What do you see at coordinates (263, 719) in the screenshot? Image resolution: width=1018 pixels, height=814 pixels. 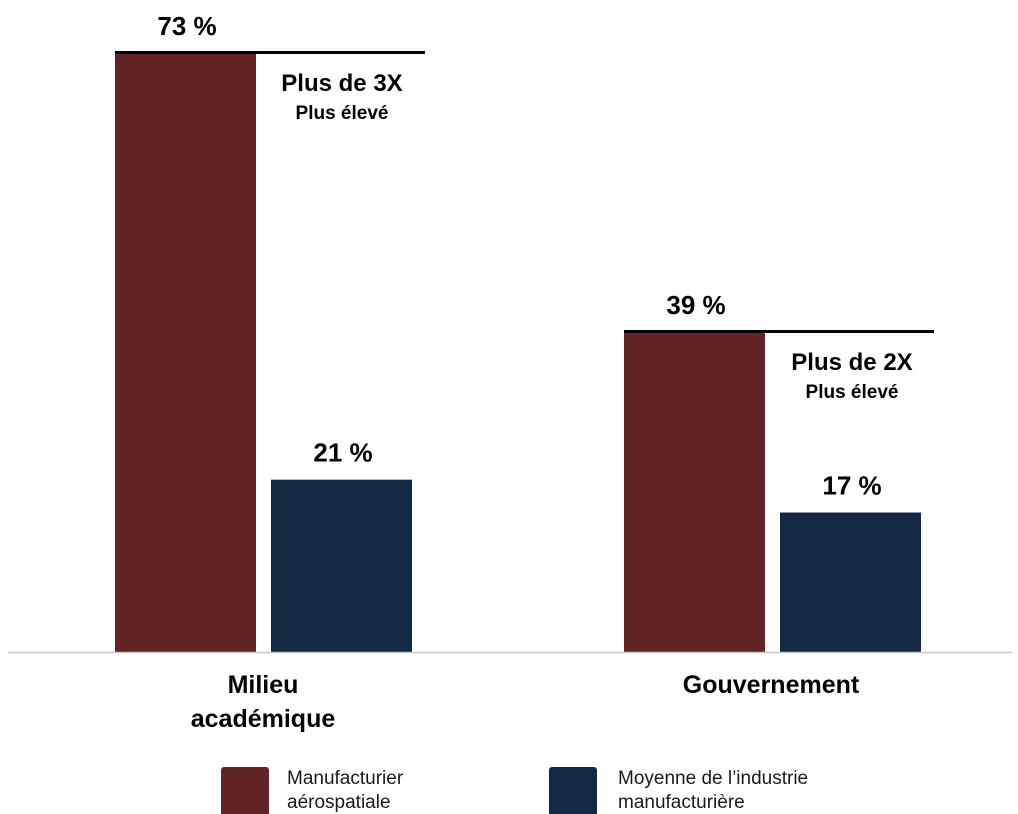 I see `category-label: académique` at bounding box center [263, 719].